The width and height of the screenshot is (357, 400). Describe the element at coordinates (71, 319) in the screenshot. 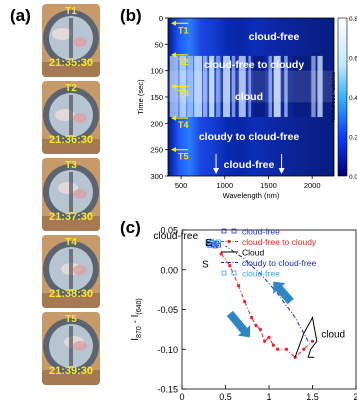

I see `frame-label: T5` at that location.